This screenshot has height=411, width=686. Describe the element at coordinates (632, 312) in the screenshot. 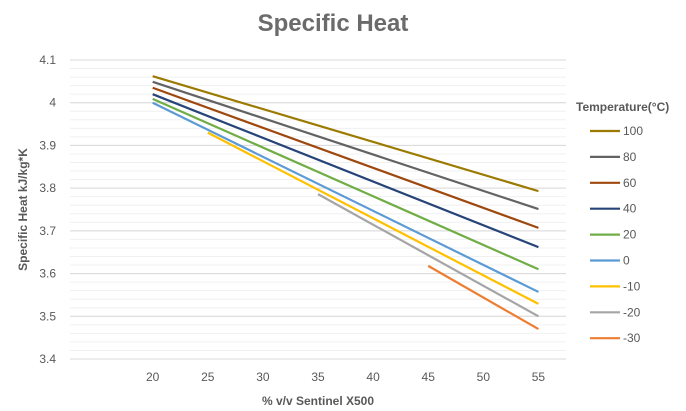

I see `legend-label: -20` at that location.